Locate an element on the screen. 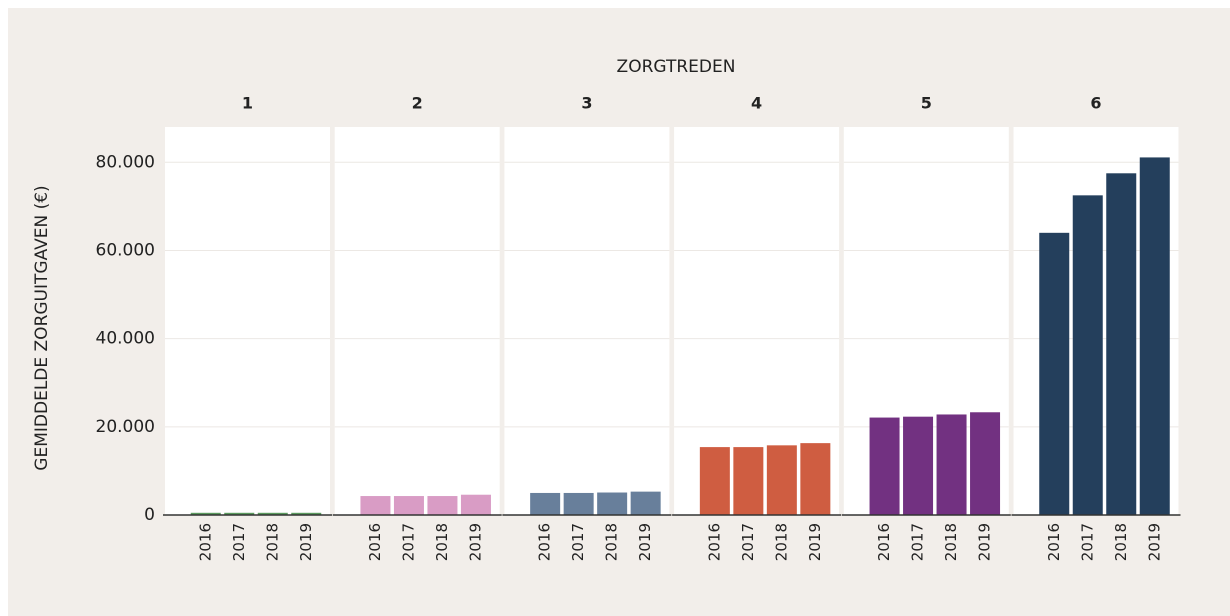  y-tick-label: 60.000 is located at coordinates (125, 250).